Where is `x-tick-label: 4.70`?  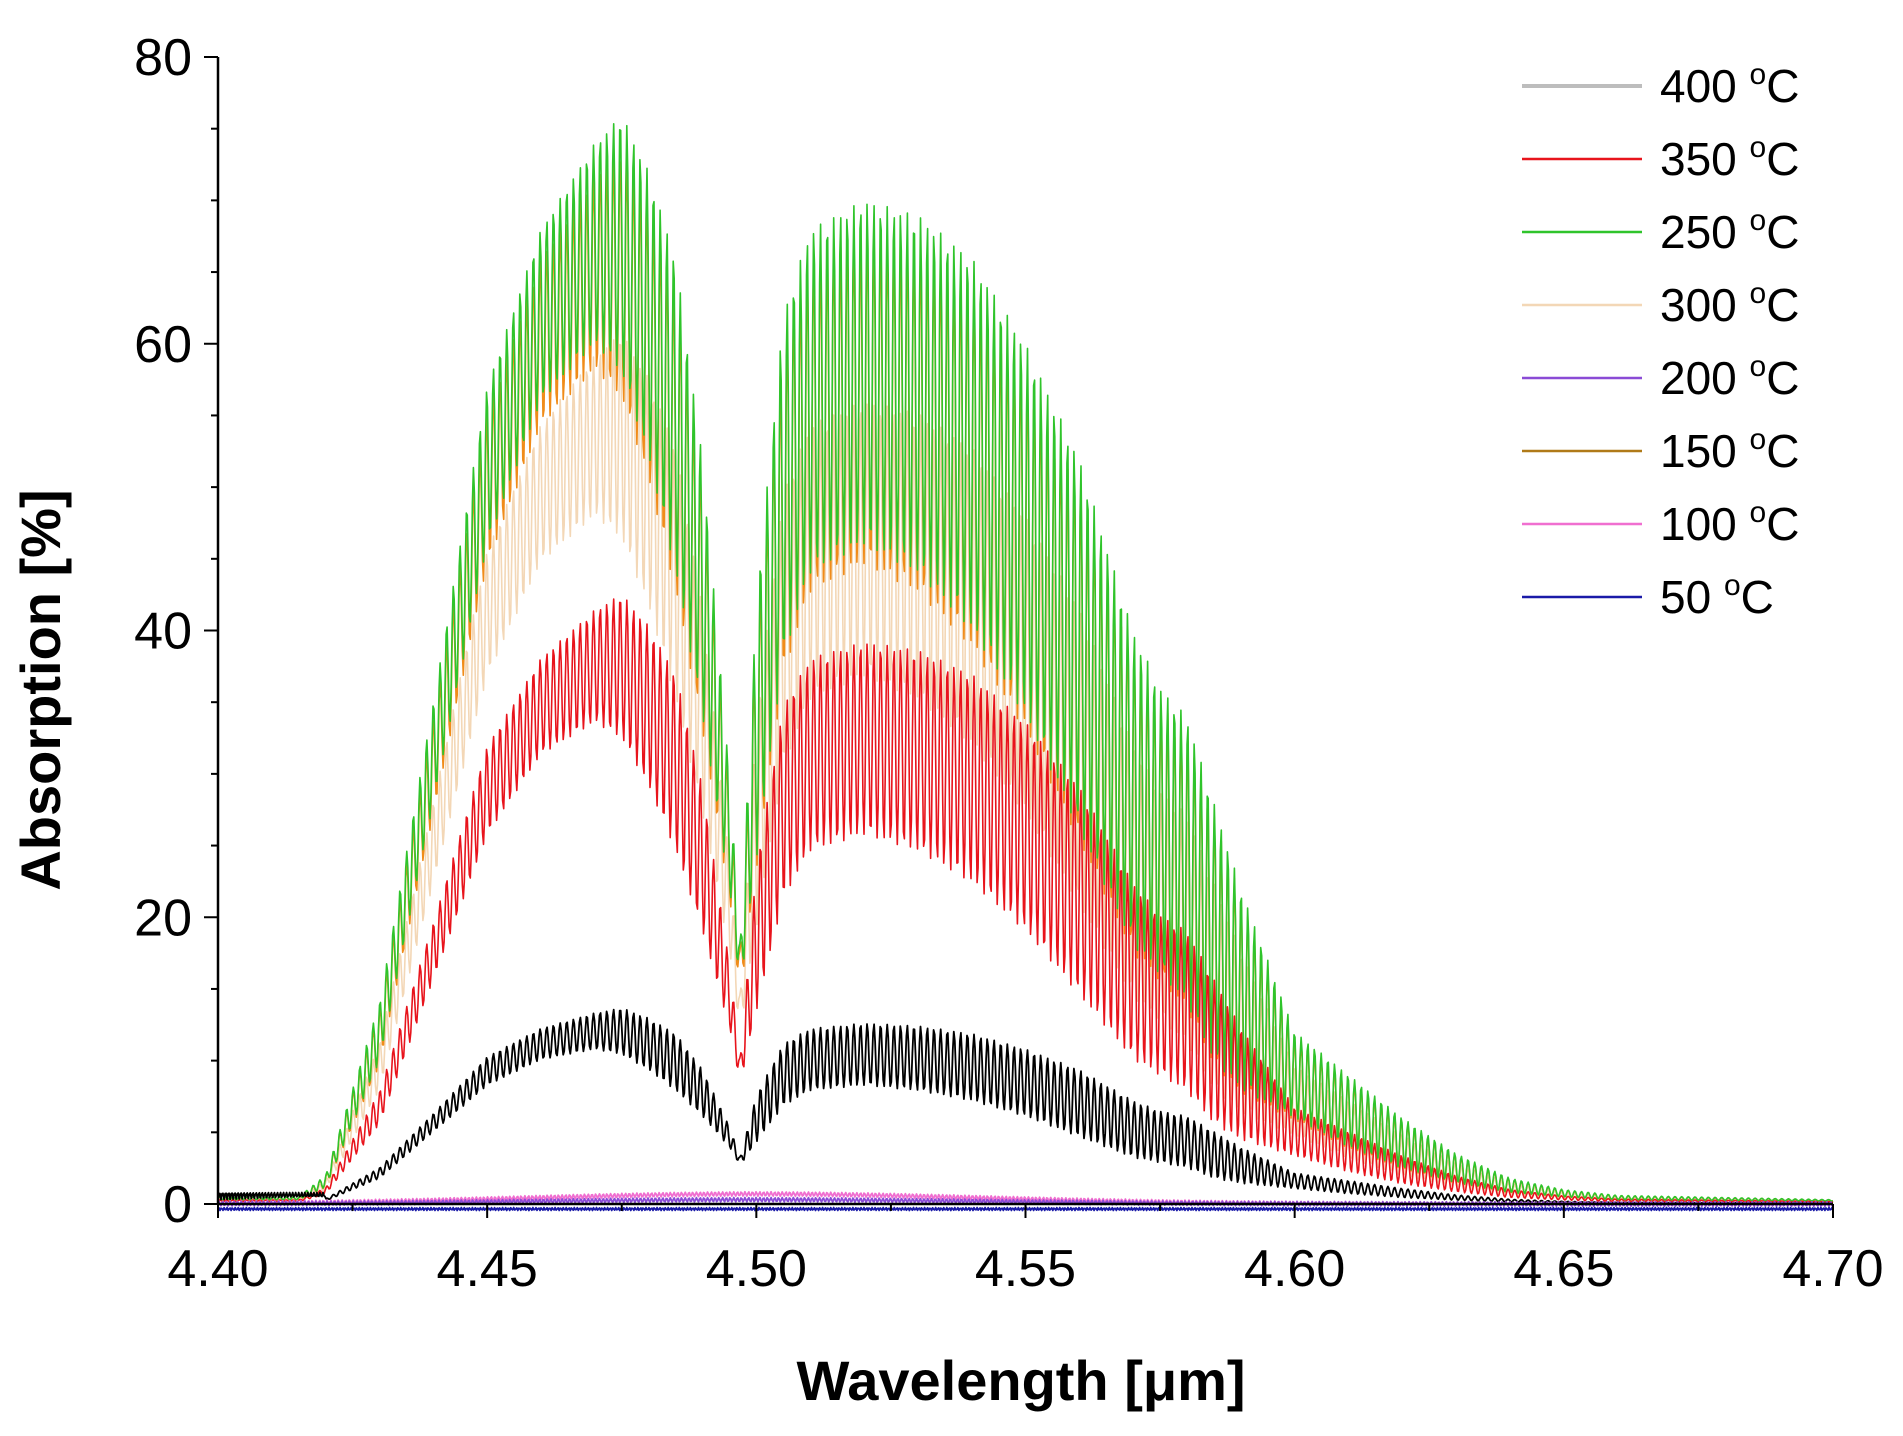 x-tick-label: 4.70 is located at coordinates (1832, 1269).